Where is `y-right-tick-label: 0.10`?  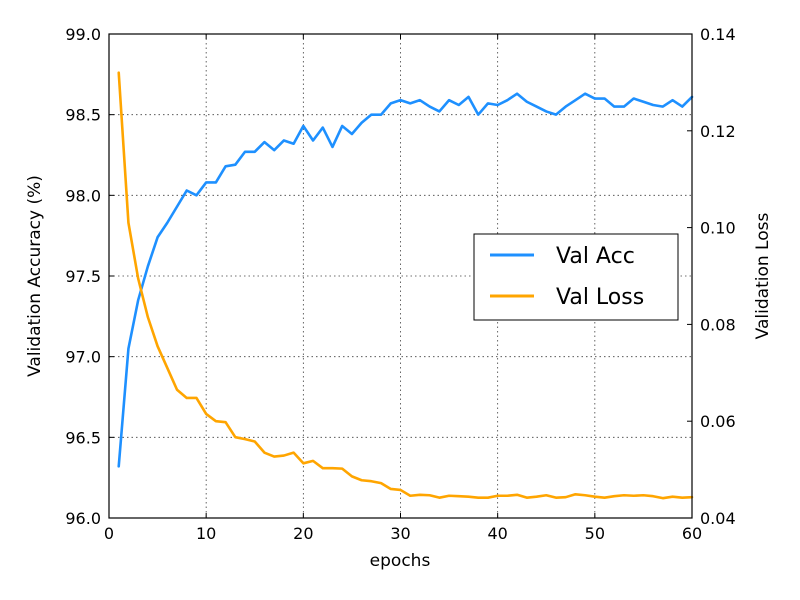
y-right-tick-label: 0.10 is located at coordinates (718, 228).